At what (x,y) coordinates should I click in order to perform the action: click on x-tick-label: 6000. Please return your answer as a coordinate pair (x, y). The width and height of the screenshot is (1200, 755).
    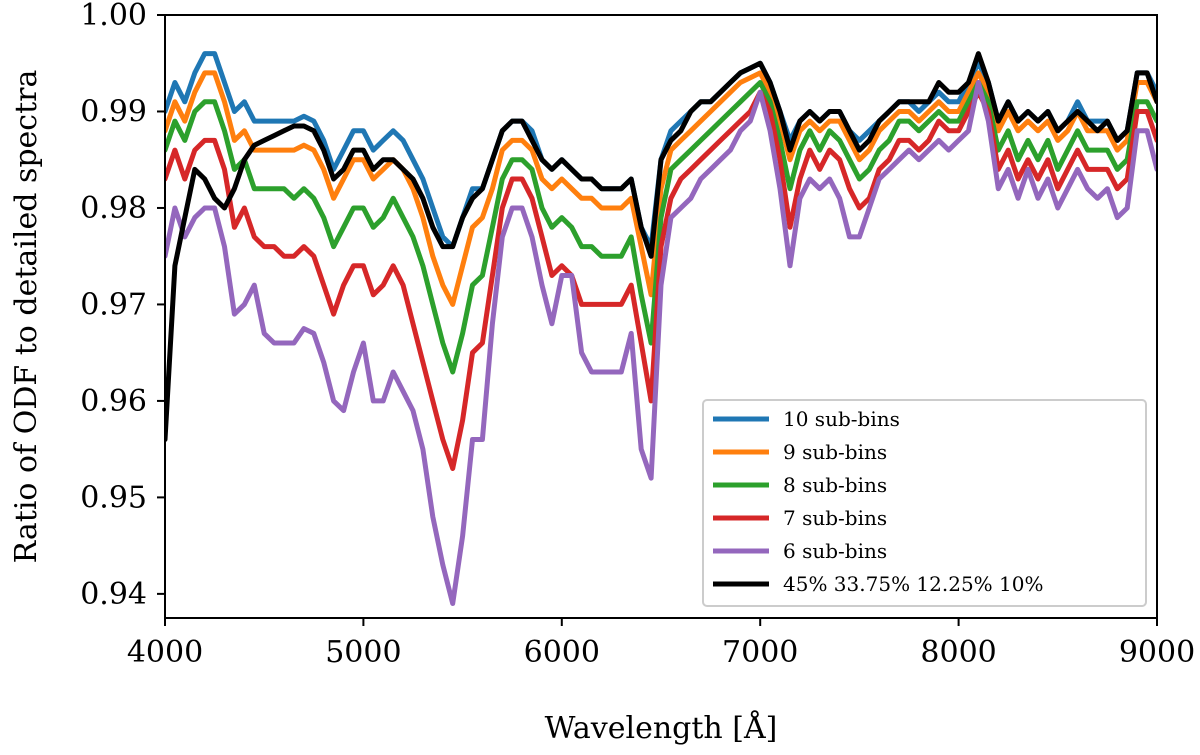
    Looking at the image, I should click on (562, 652).